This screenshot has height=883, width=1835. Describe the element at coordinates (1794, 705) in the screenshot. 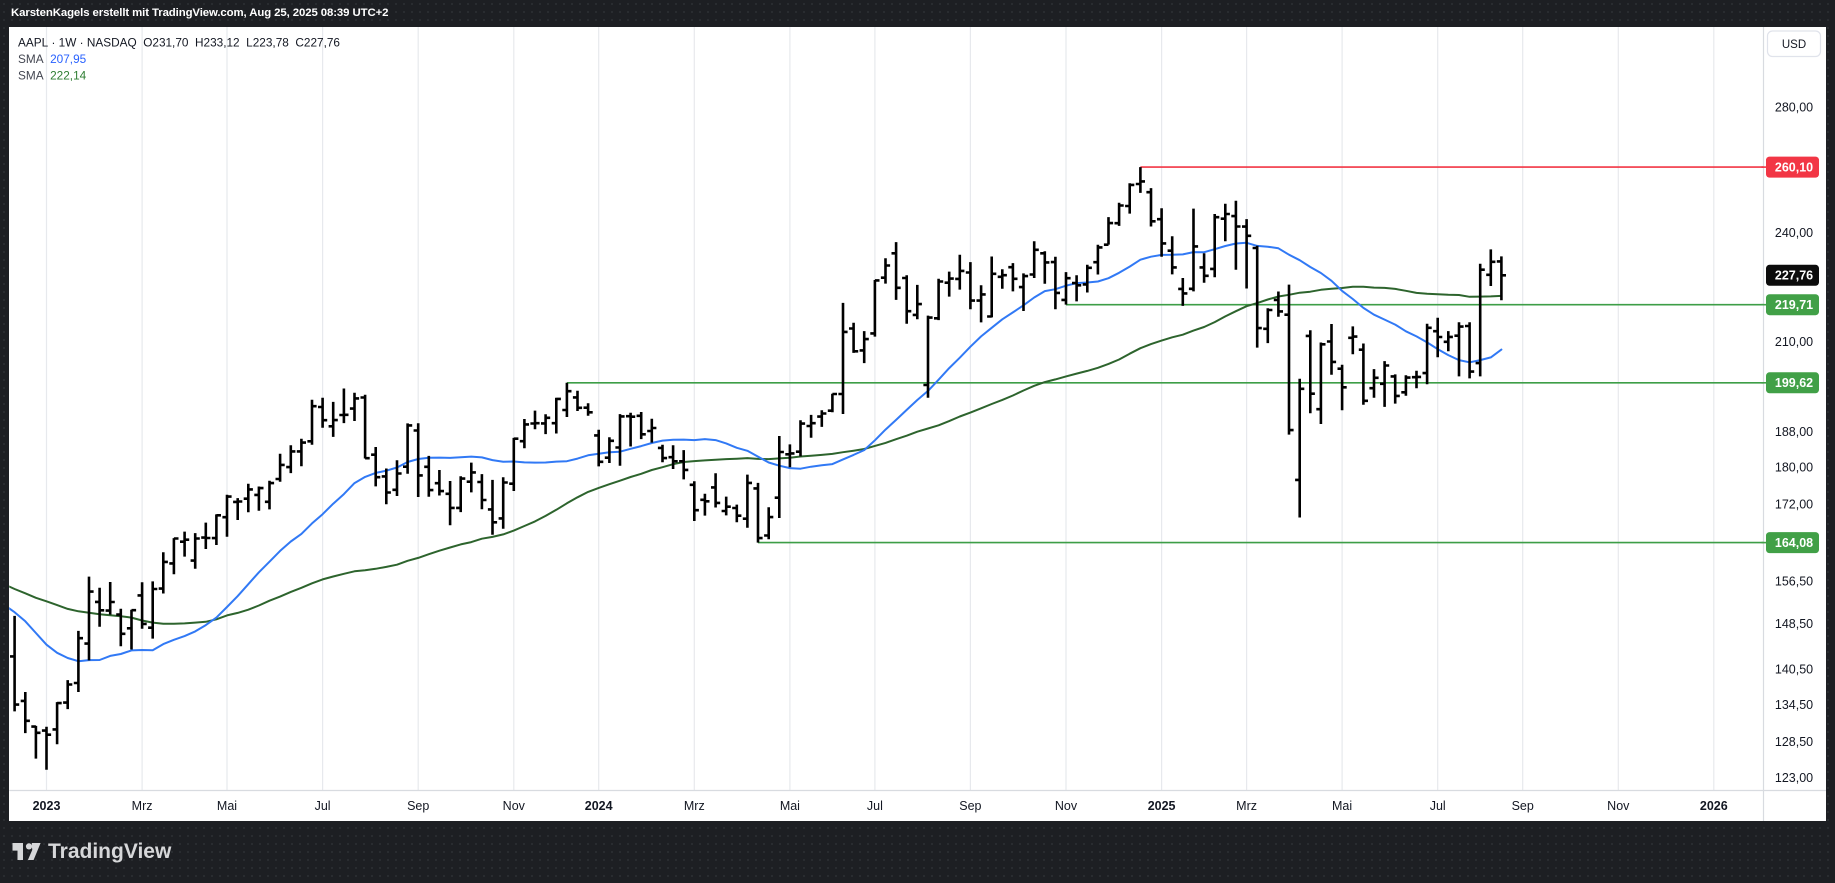

I see `svg-text: 134,50` at that location.